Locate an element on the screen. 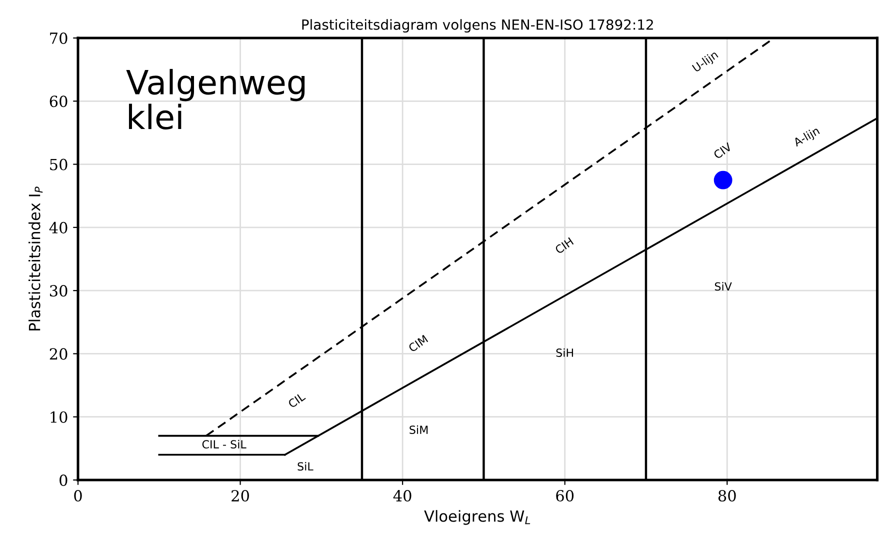 This screenshot has width=879, height=536. x-tick-label: 20 is located at coordinates (240, 496).